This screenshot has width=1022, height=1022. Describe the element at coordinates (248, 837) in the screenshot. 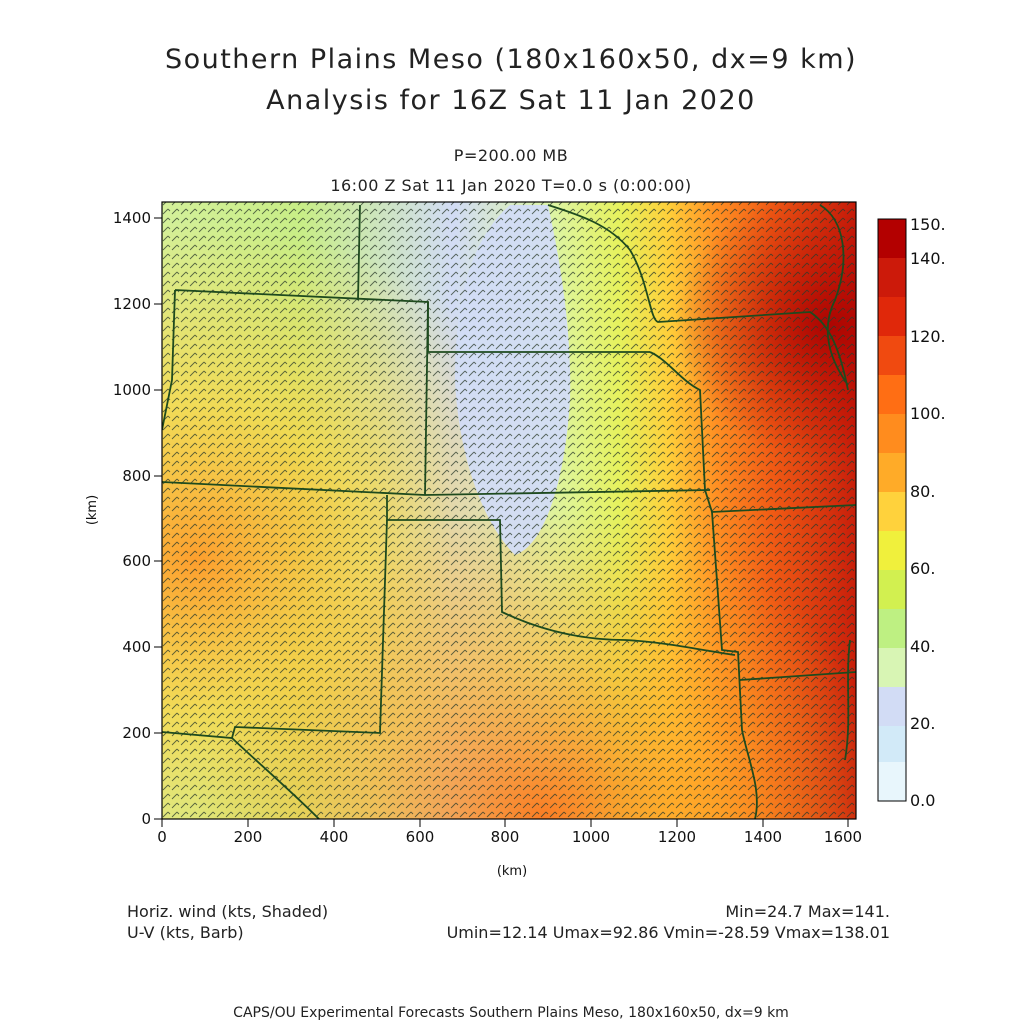

I see `x-tick-label: 200` at that location.